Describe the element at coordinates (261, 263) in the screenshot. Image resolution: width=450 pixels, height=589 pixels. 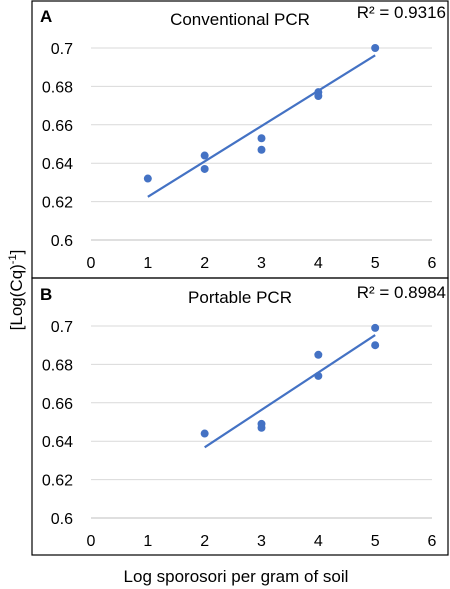
I see `panel-a-x-tick-label: 3` at that location.